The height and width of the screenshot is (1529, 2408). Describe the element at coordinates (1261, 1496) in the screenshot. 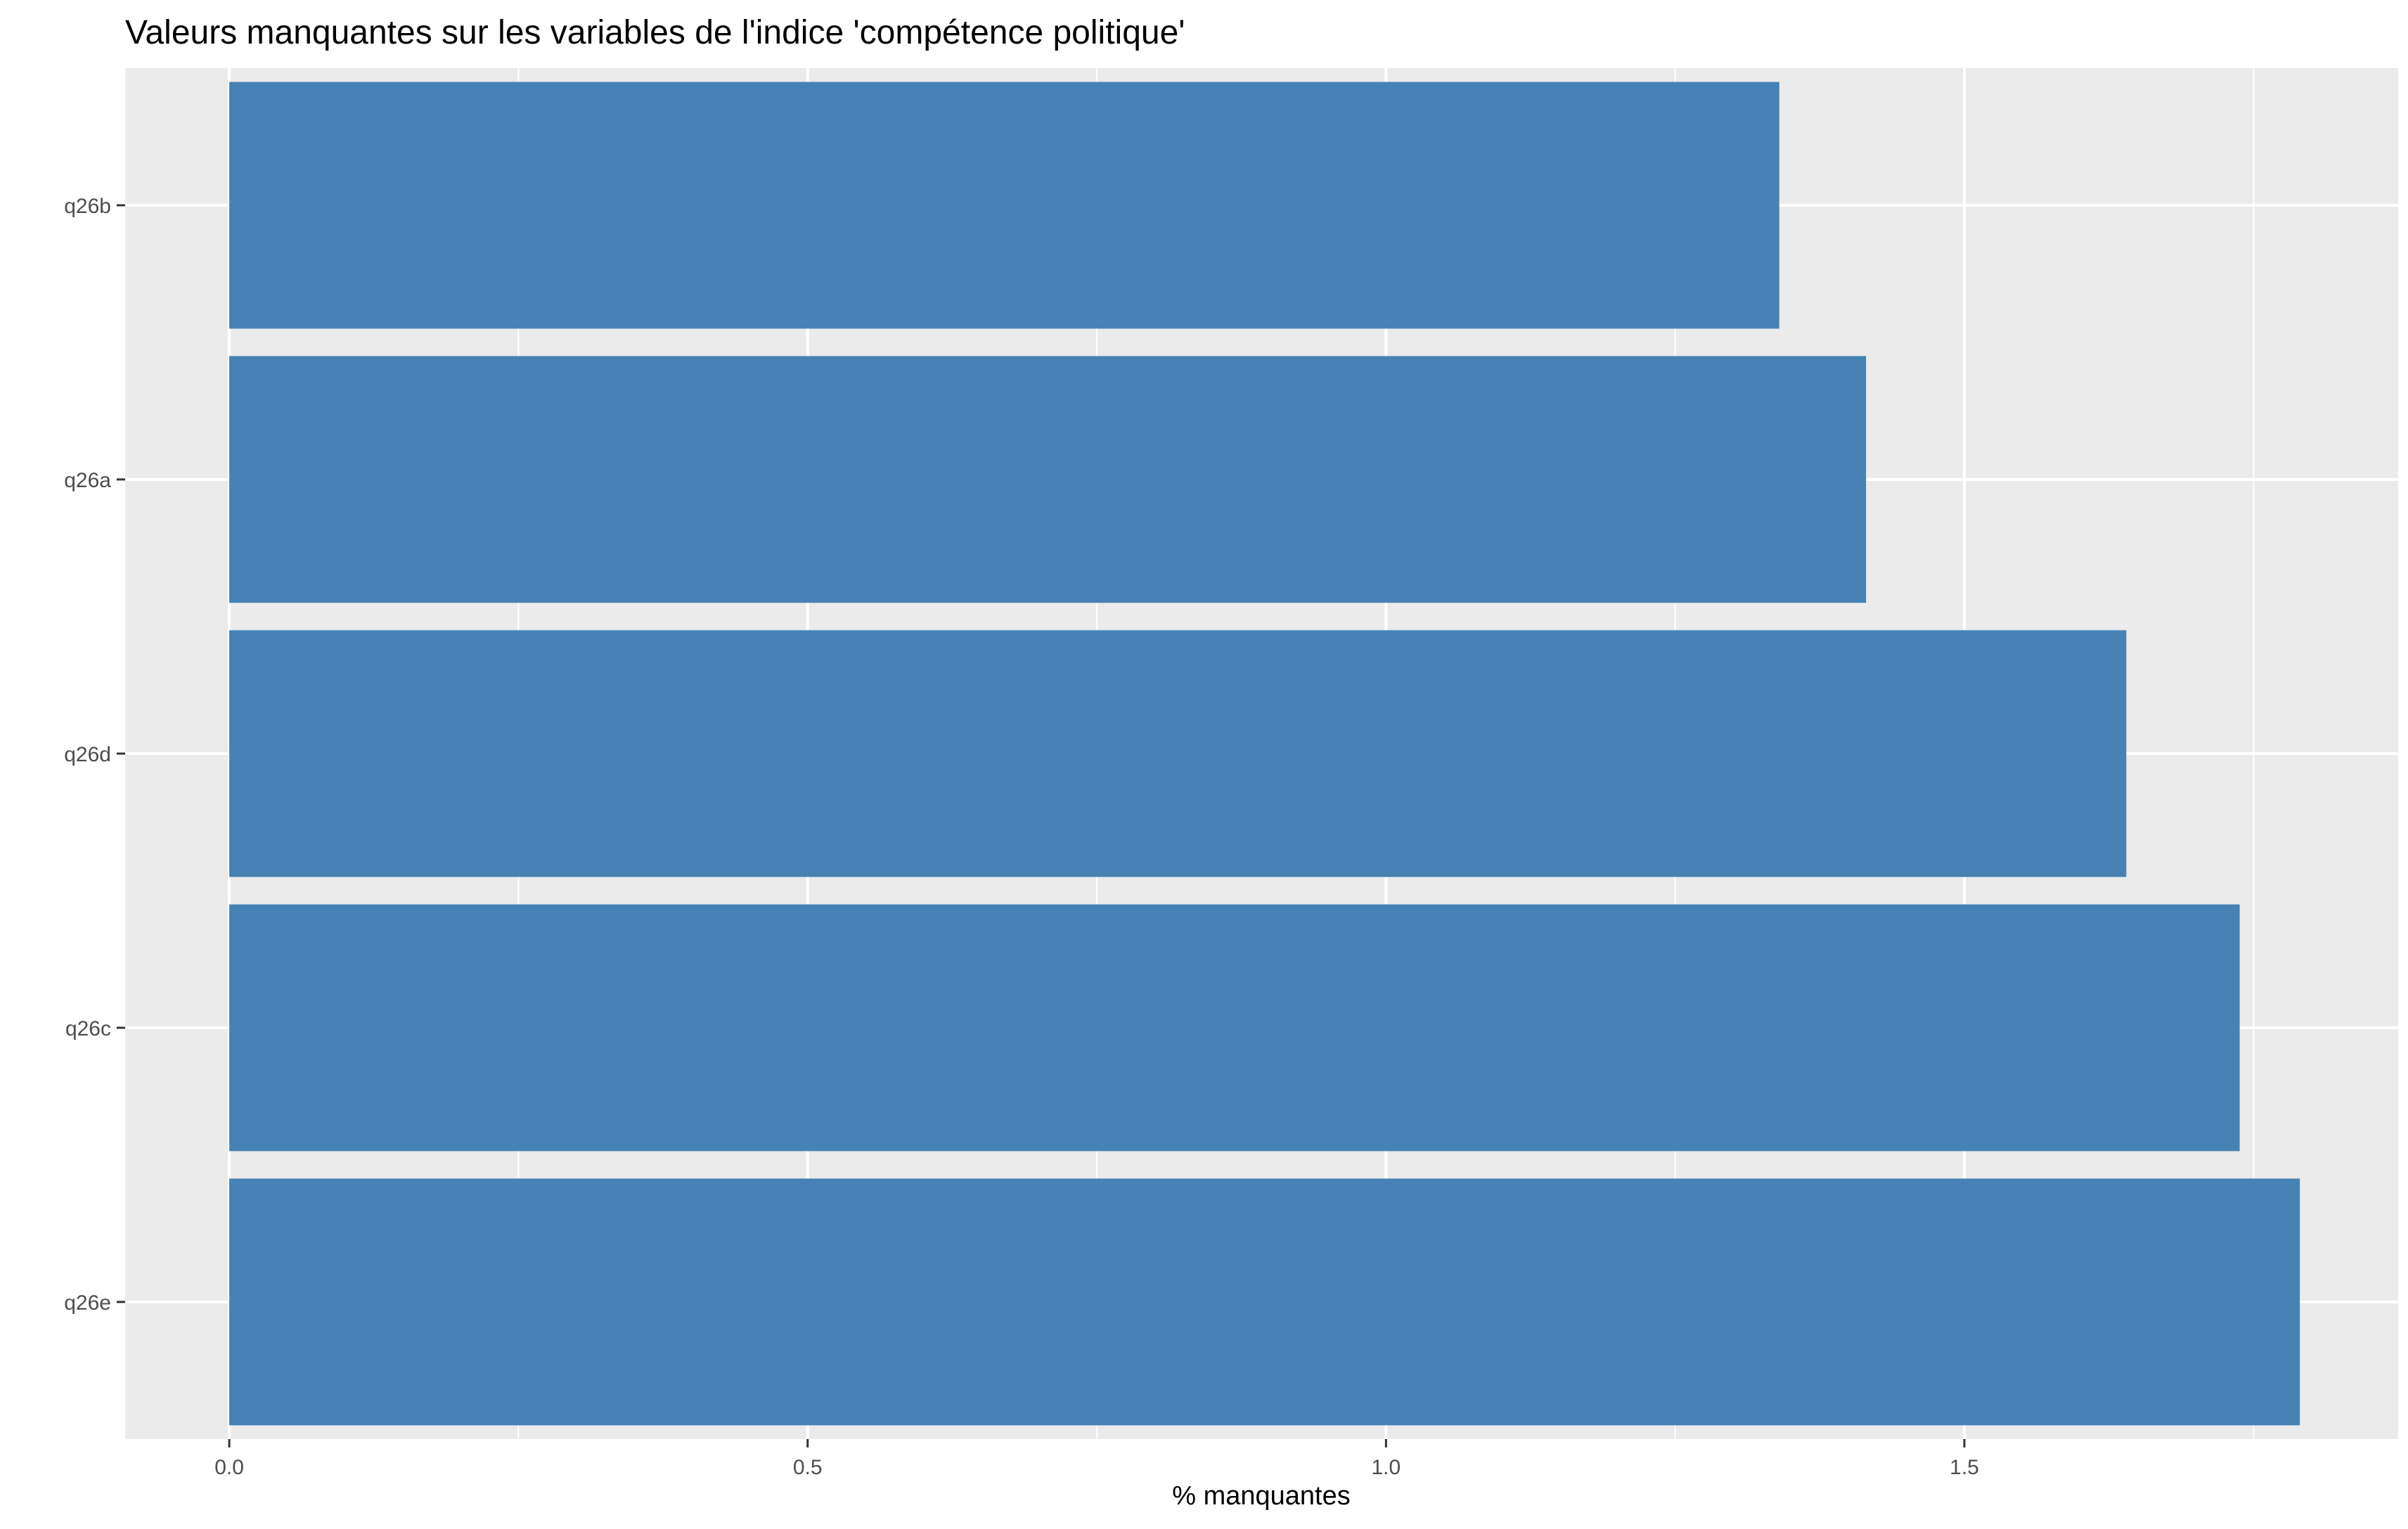

I see `x-axis-title: % manquantes` at that location.